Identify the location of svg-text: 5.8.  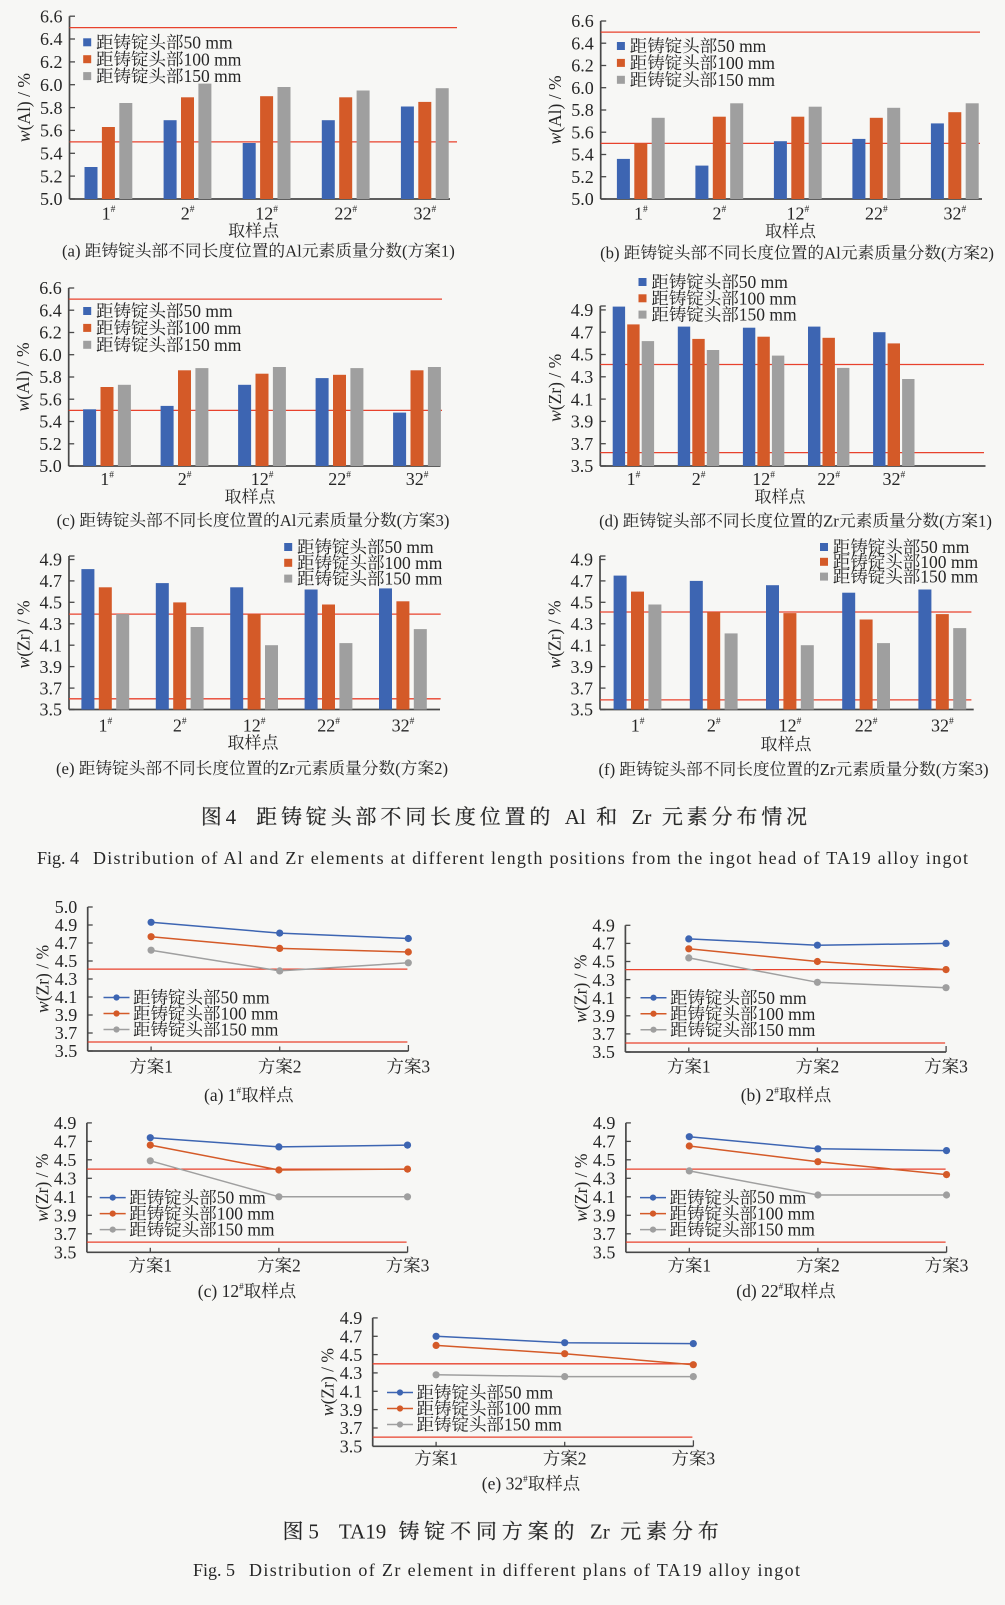
(582, 110).